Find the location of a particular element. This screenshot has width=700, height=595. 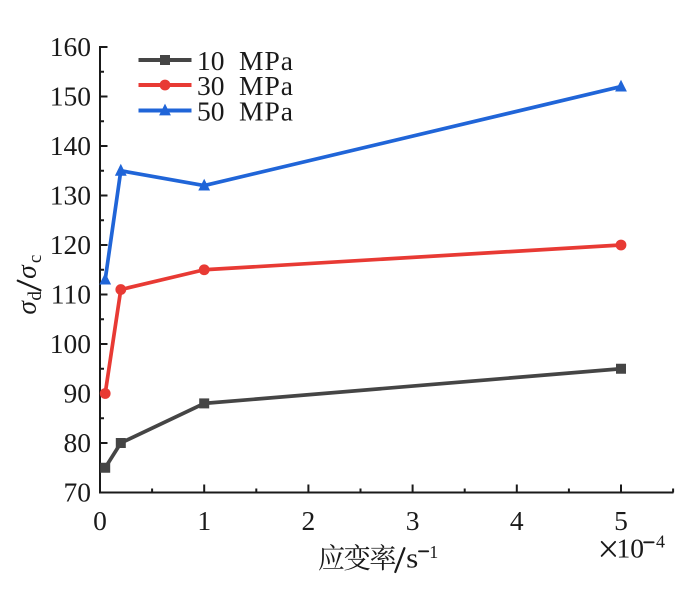

svg-text: 4 is located at coordinates (517, 520).